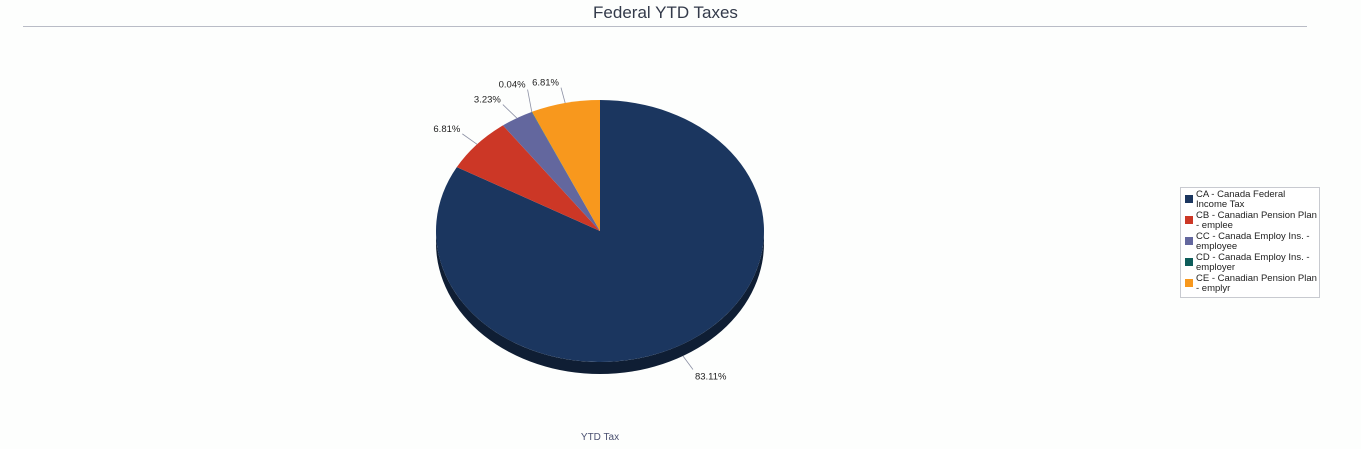 The image size is (1361, 449). Describe the element at coordinates (1253, 241) in the screenshot. I see `legend-label: CC - Canada Employ Ins. - employee` at that location.